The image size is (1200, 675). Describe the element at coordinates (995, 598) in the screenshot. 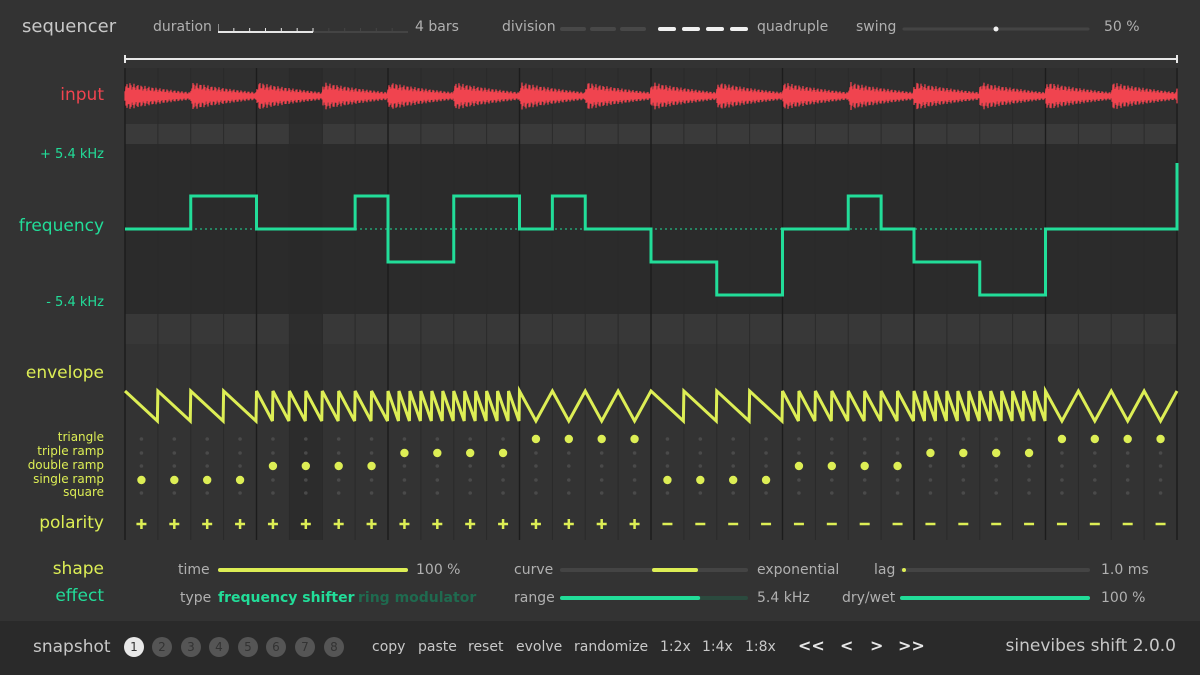

I see `drywet-slider` at that location.